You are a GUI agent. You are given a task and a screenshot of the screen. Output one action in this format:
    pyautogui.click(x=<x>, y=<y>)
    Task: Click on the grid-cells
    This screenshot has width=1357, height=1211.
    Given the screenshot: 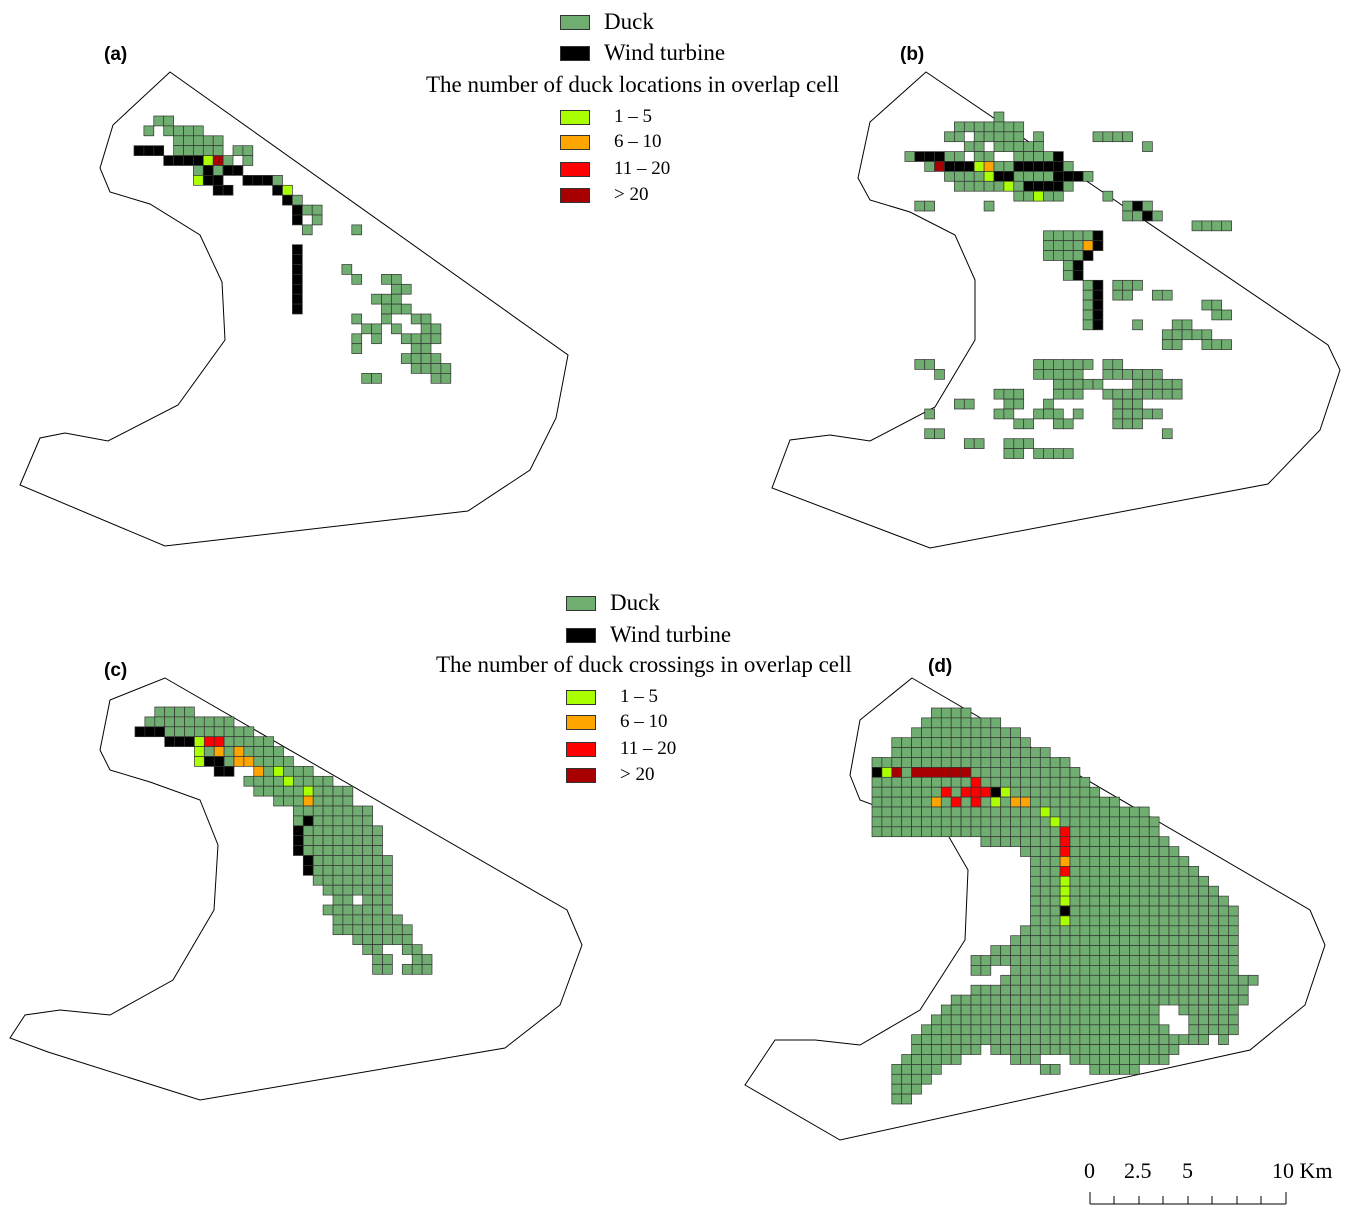 What is the action you would take?
    pyautogui.click(x=283, y=840)
    